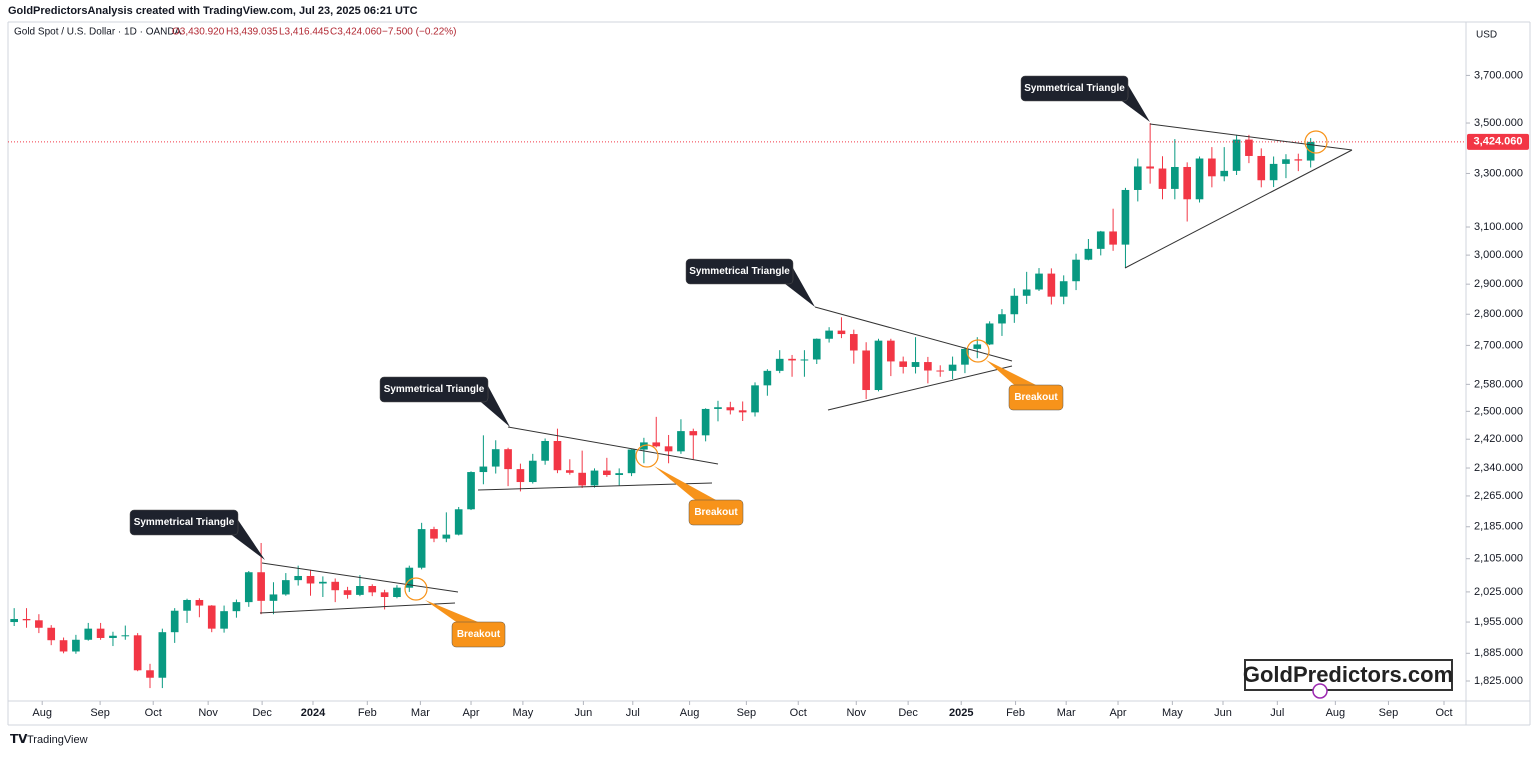 This screenshot has width=1536, height=758. Describe the element at coordinates (1498, 314) in the screenshot. I see `y-tick-label: 2,800.000` at that location.